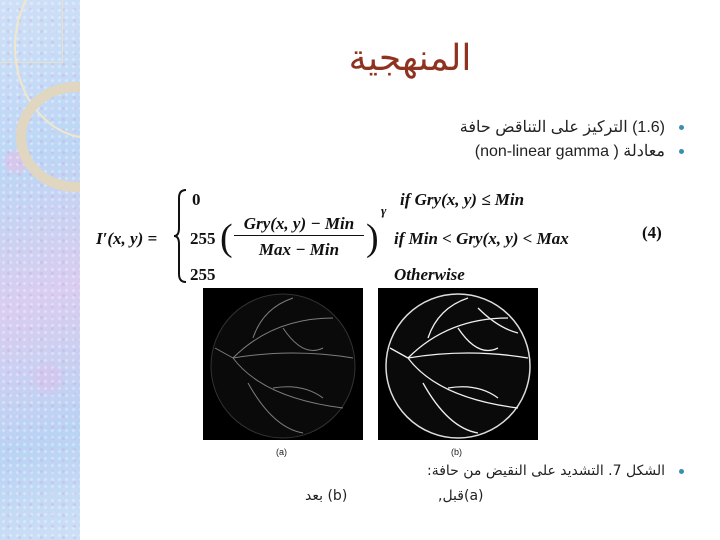  Describe the element at coordinates (429, 274) in the screenshot. I see `condition-3: Otherwise` at that location.